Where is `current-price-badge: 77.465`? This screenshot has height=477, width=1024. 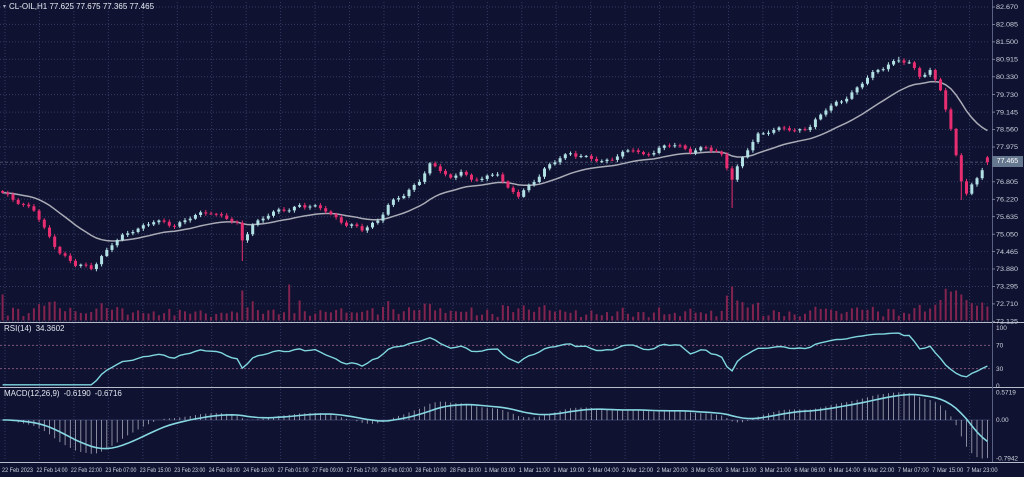
current-price-badge: 77.465 is located at coordinates (1007, 161).